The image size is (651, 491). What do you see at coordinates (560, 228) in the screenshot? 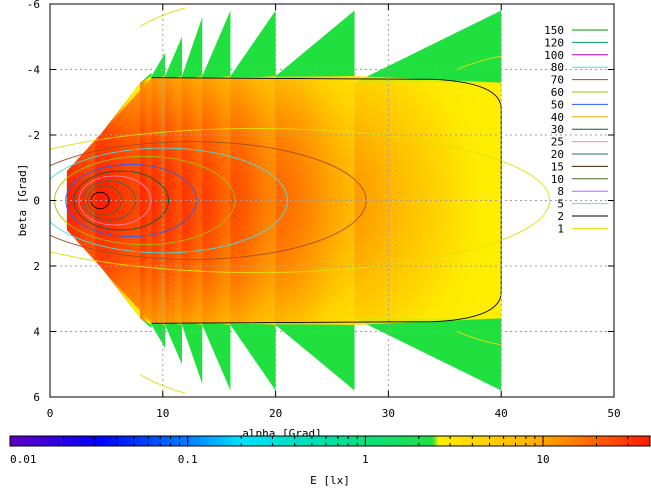
I see `legend-label: 1` at bounding box center [560, 228].